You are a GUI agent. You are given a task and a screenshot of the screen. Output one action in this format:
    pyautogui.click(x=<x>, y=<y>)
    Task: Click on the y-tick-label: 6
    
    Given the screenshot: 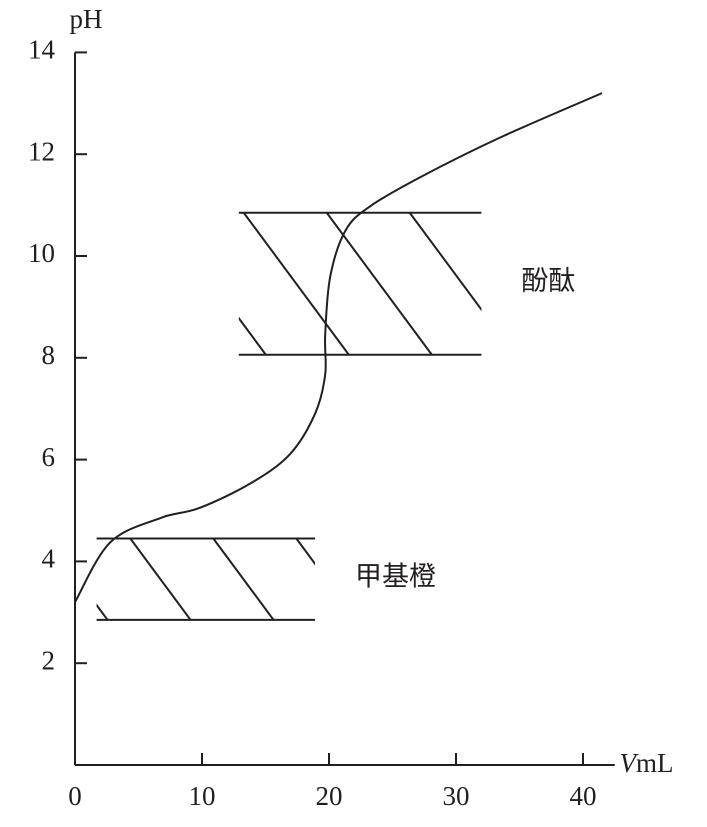 What is the action you would take?
    pyautogui.click(x=49, y=457)
    